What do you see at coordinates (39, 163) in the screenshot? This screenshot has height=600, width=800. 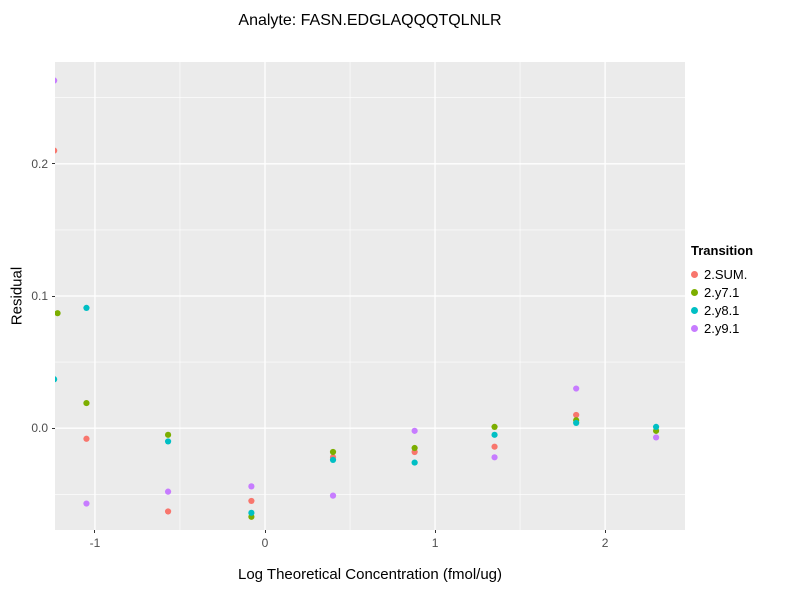 I see `y-tick-label: 0.2` at bounding box center [39, 163].